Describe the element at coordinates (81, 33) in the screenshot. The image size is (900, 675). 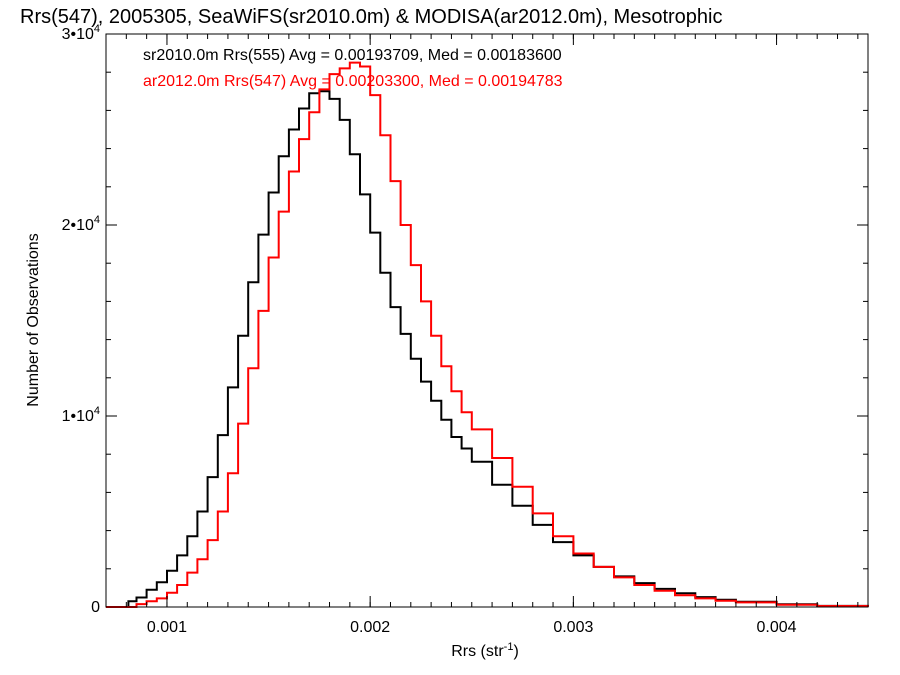
I see `y-tick-label: 3•104` at that location.